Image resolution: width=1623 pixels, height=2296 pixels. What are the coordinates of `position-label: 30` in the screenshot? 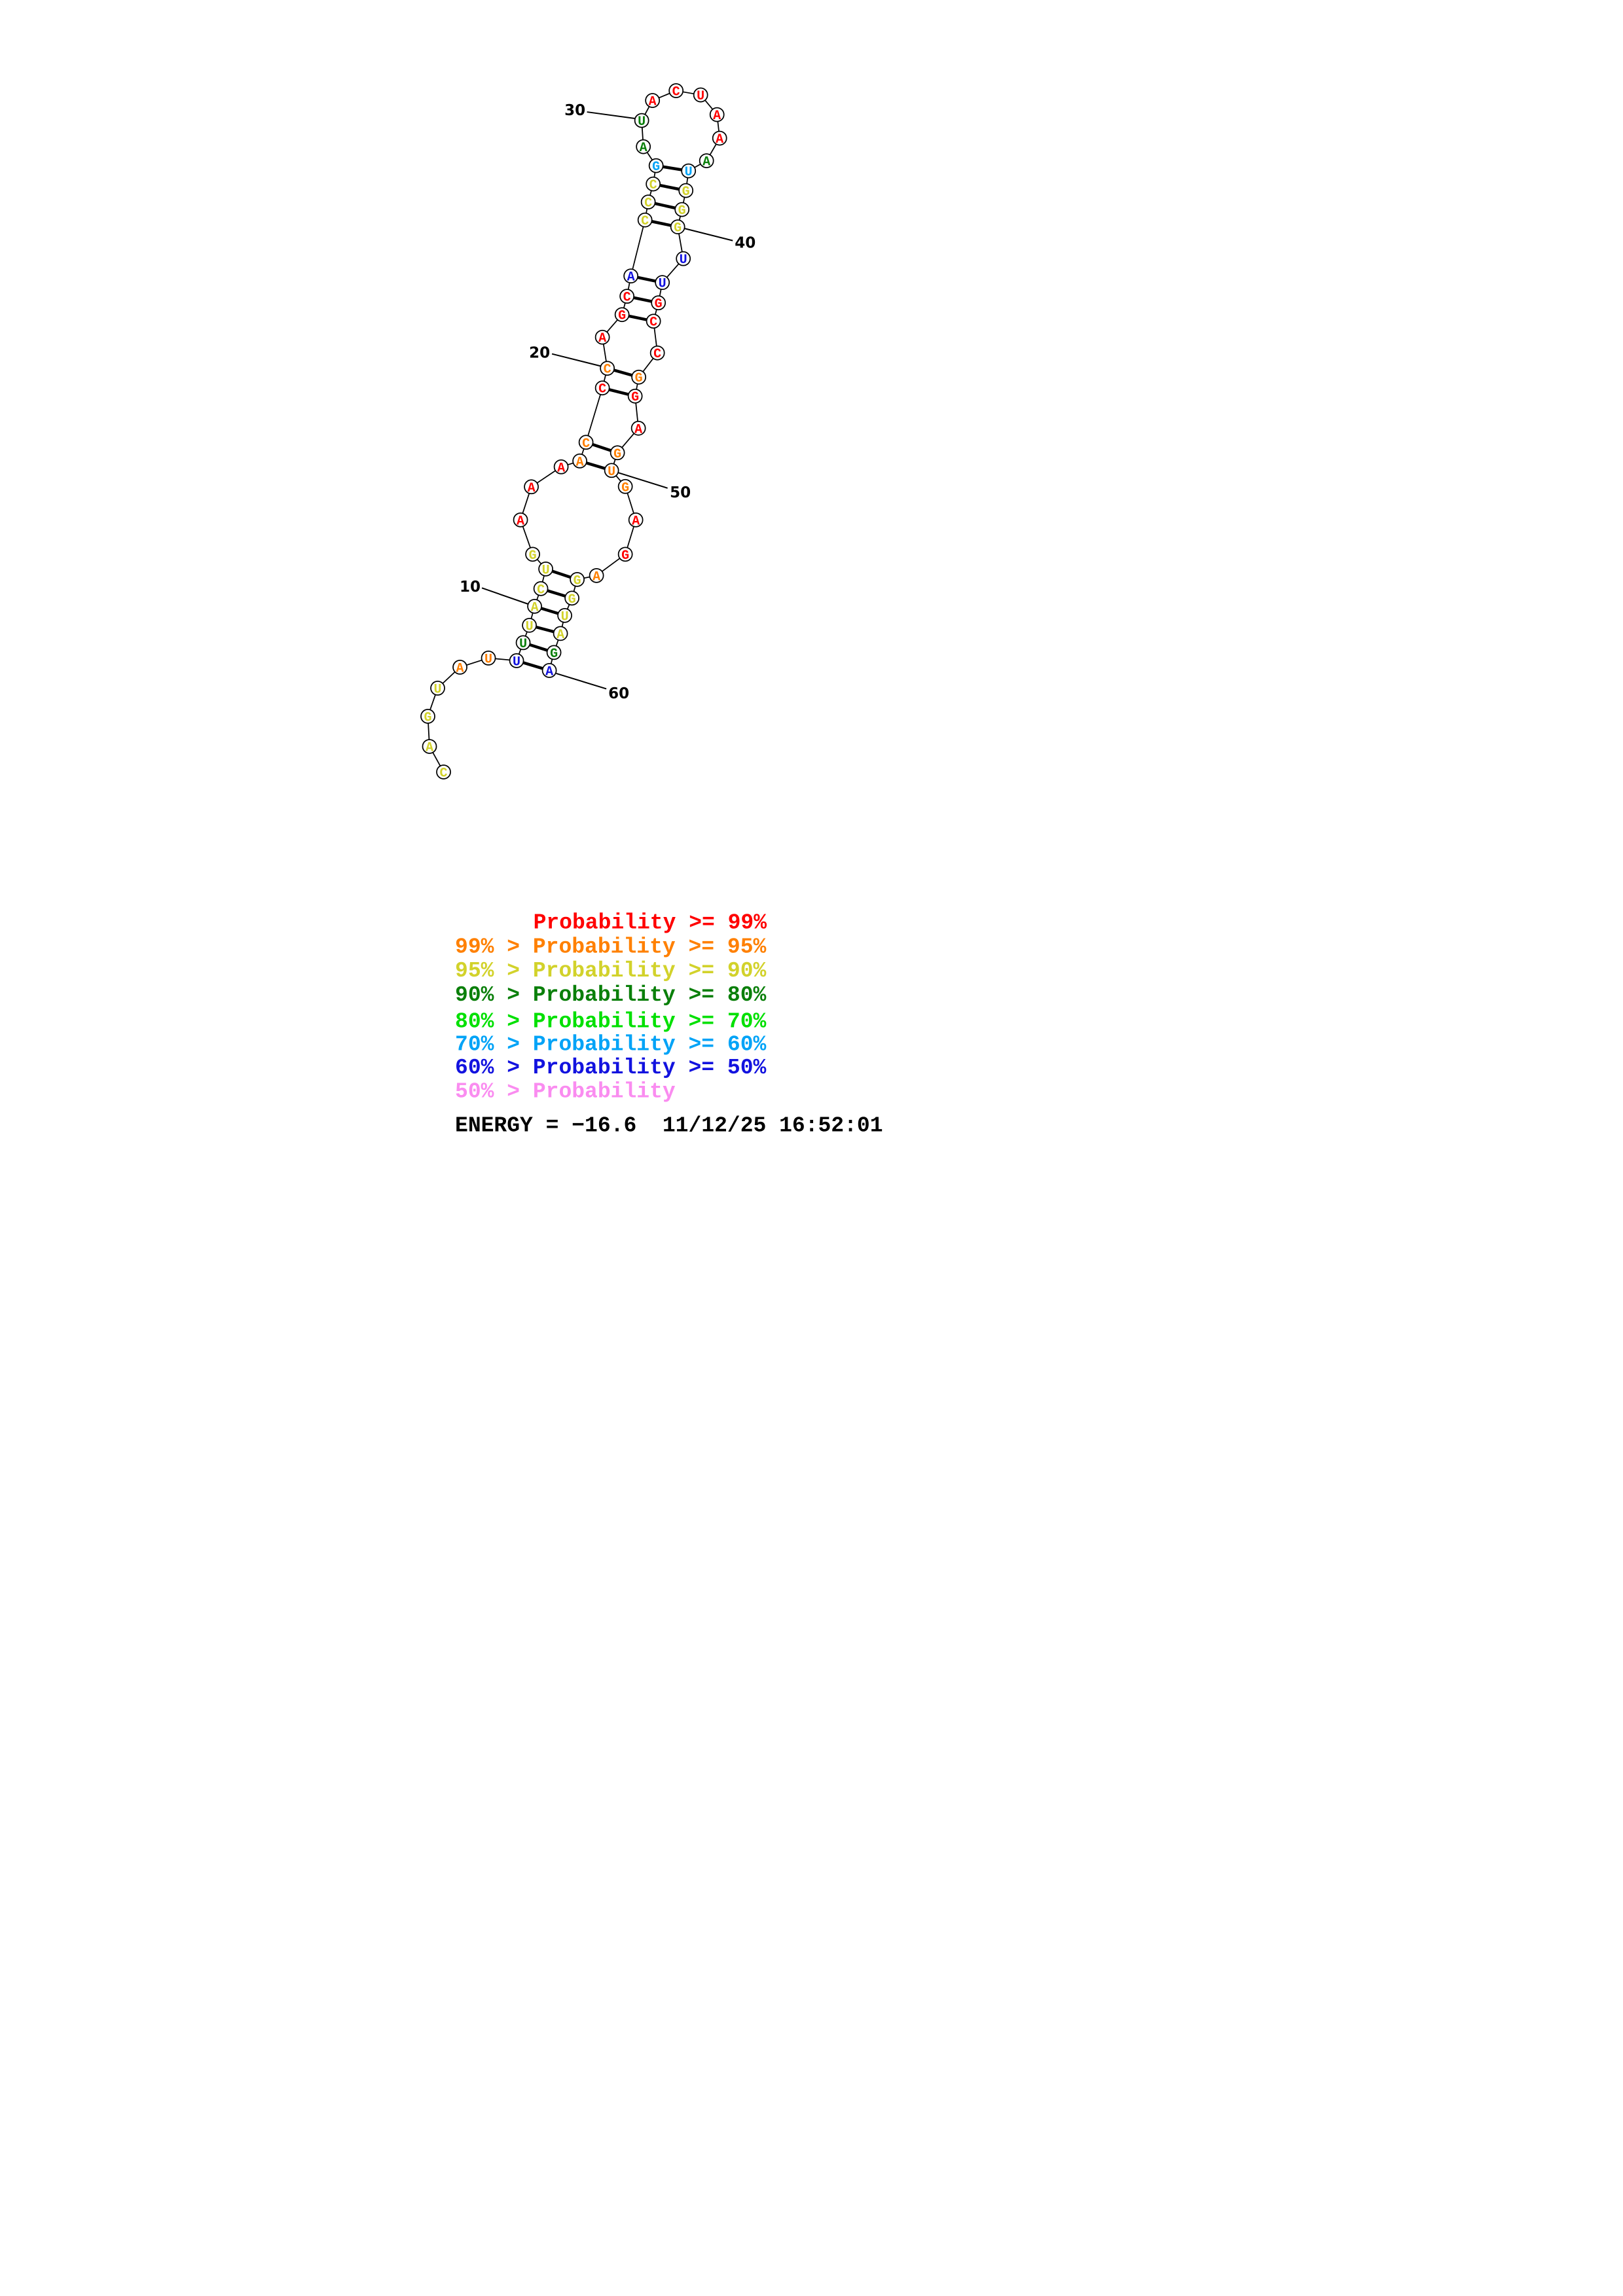 It's located at (574, 110).